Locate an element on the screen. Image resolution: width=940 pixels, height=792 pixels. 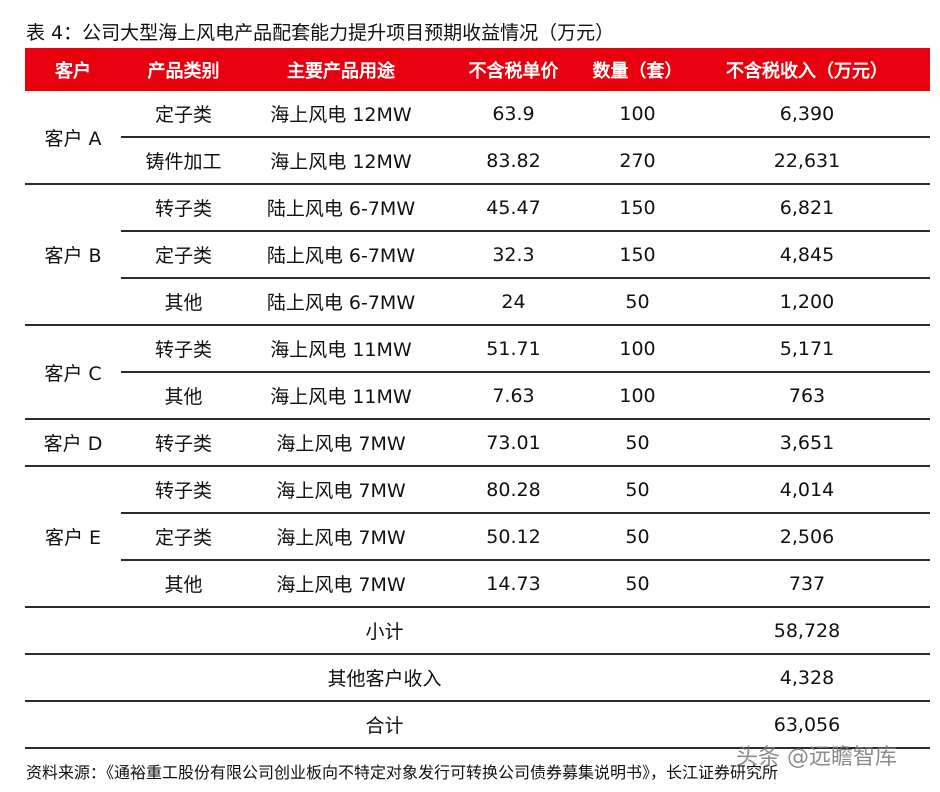
unit-price-cell: 80.28 is located at coordinates (513, 490).